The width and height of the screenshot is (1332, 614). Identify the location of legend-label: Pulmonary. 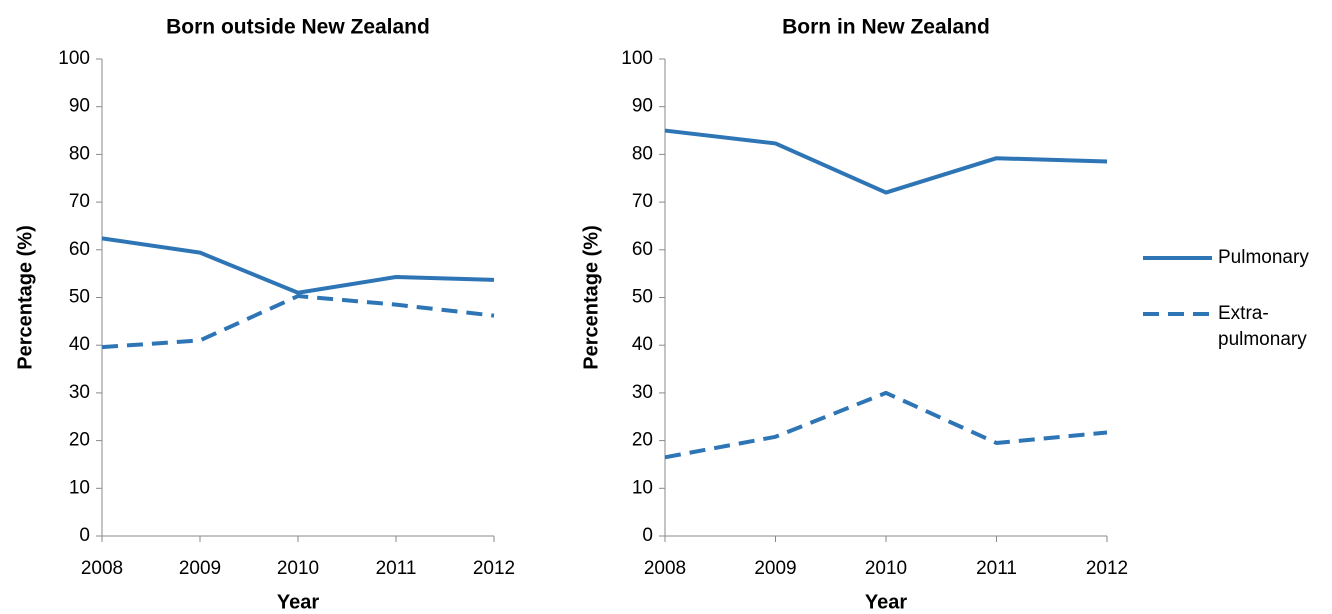
(1263, 257).